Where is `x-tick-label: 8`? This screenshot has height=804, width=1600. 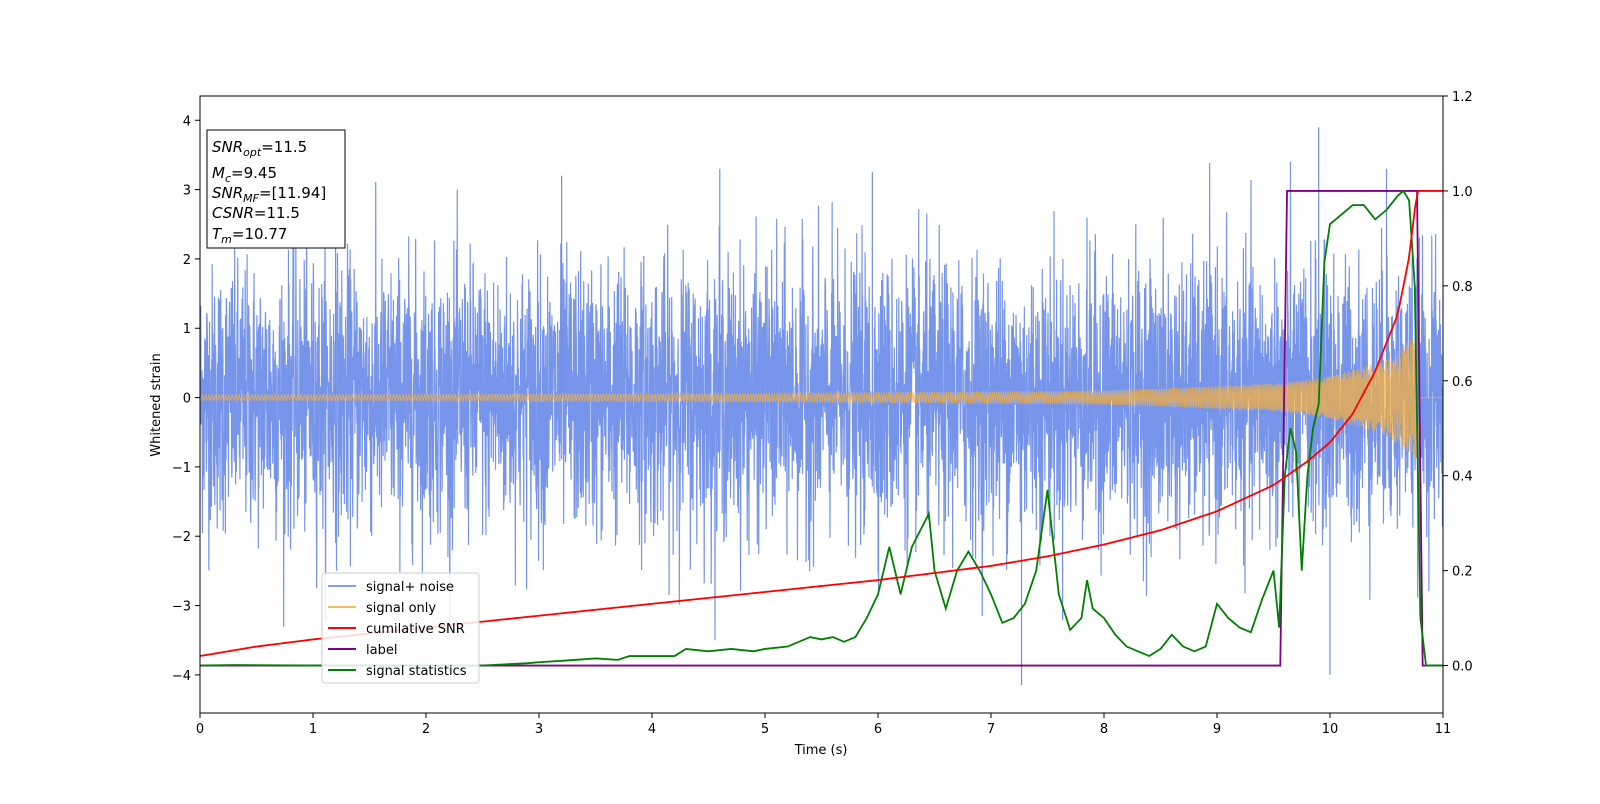
x-tick-label: 8 is located at coordinates (1104, 729).